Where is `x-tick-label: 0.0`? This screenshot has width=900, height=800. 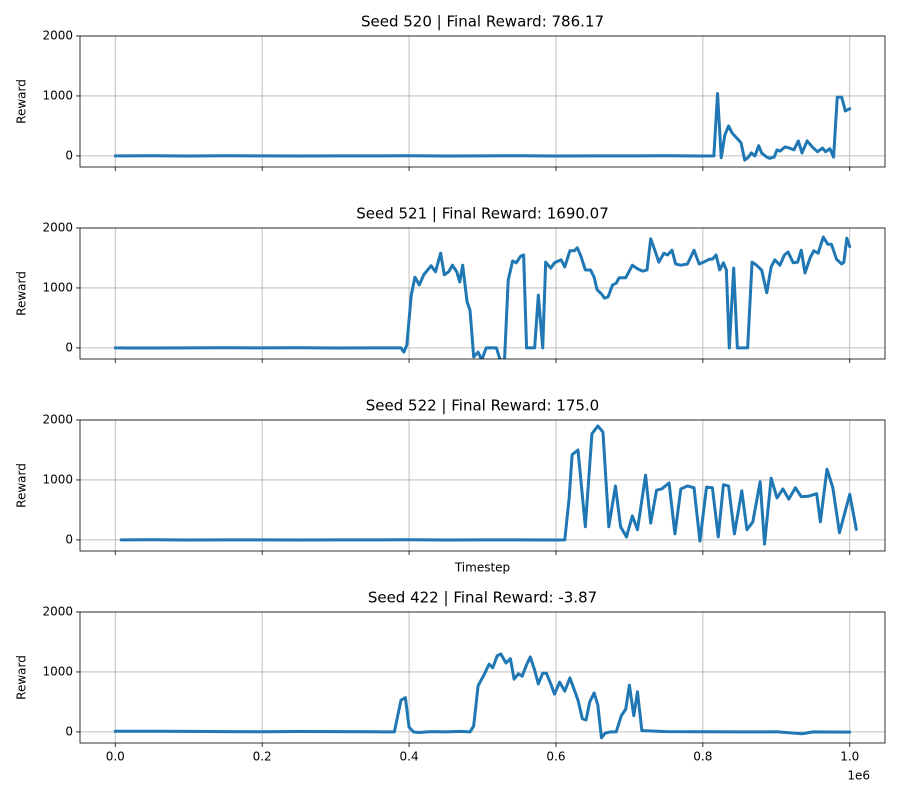
x-tick-label: 0.0 is located at coordinates (115, 757).